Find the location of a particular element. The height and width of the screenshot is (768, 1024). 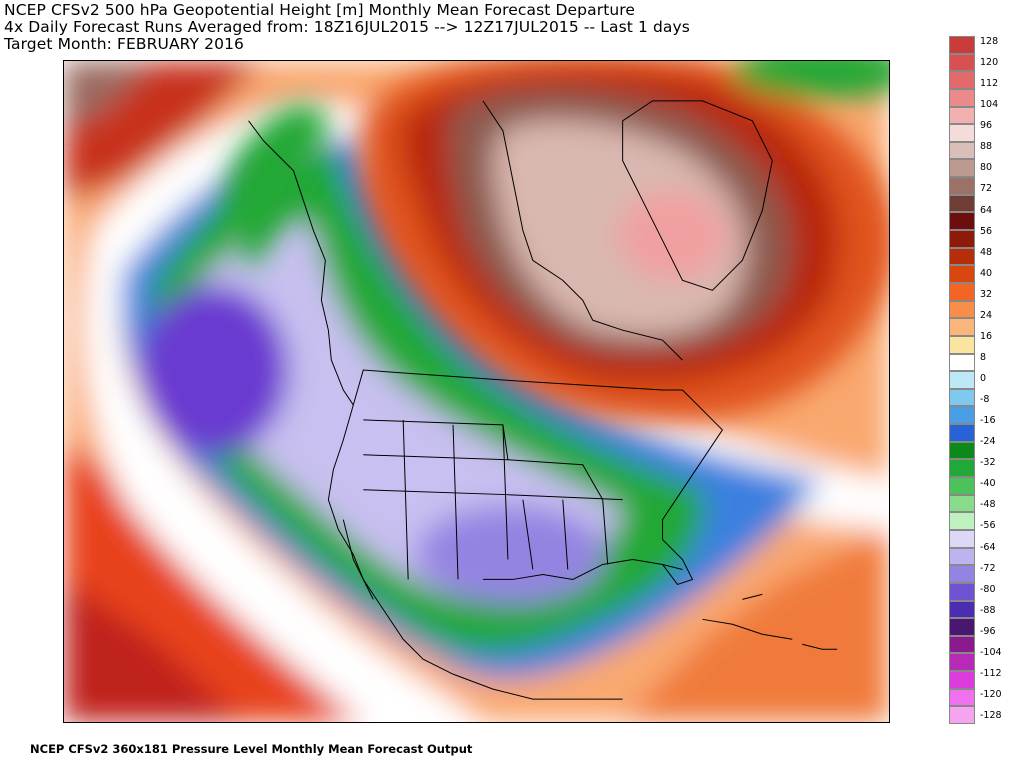

legend-label: 40 is located at coordinates (986, 273).